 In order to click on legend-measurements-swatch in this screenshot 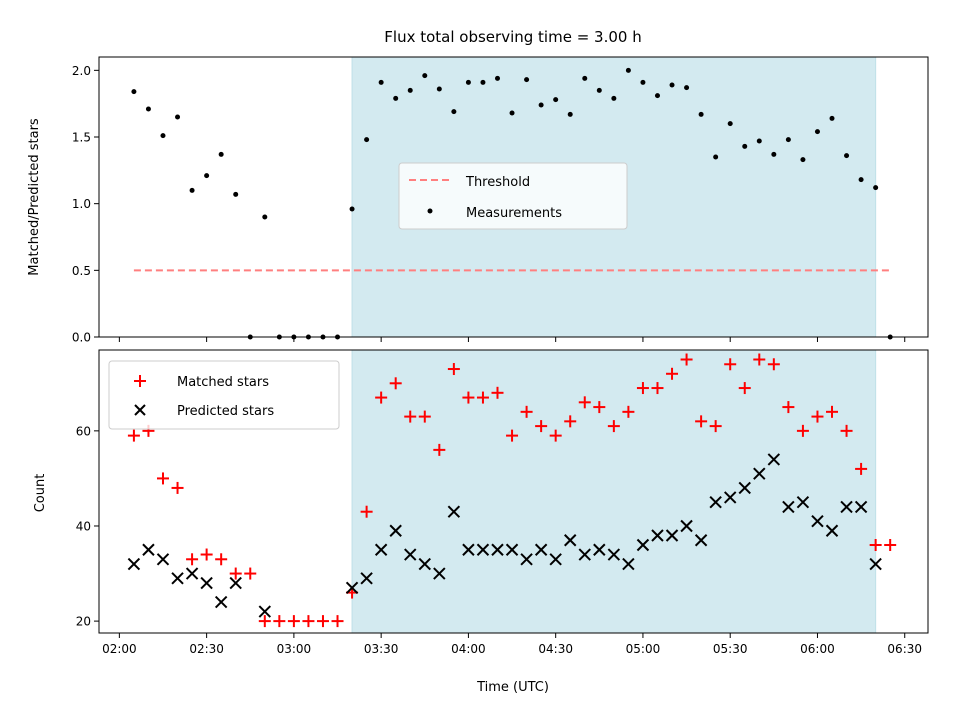, I will do `click(430, 211)`.